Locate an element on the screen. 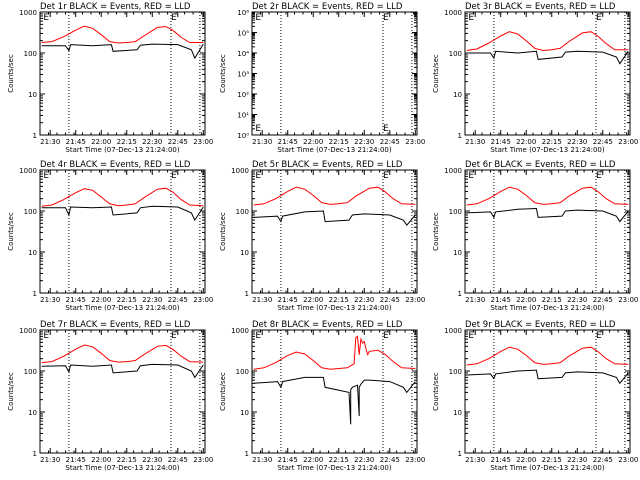 This screenshot has width=640, height=480. panel-title: Det 1r BLACK = Events, RED = LLD is located at coordinates (115, 7).